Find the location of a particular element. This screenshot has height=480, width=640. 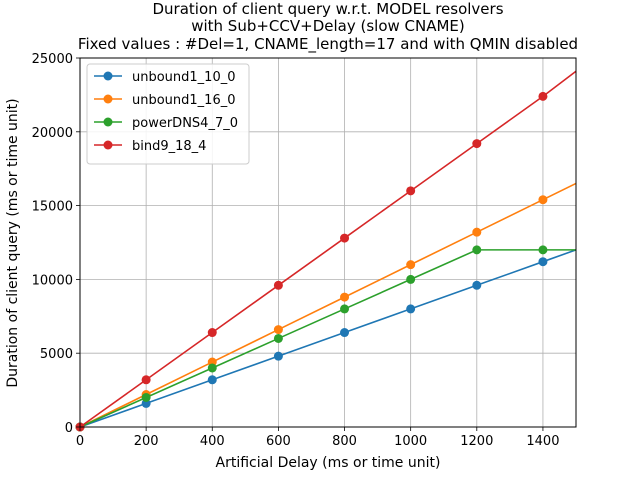

y-tick-label: 0 is located at coordinates (69, 428).